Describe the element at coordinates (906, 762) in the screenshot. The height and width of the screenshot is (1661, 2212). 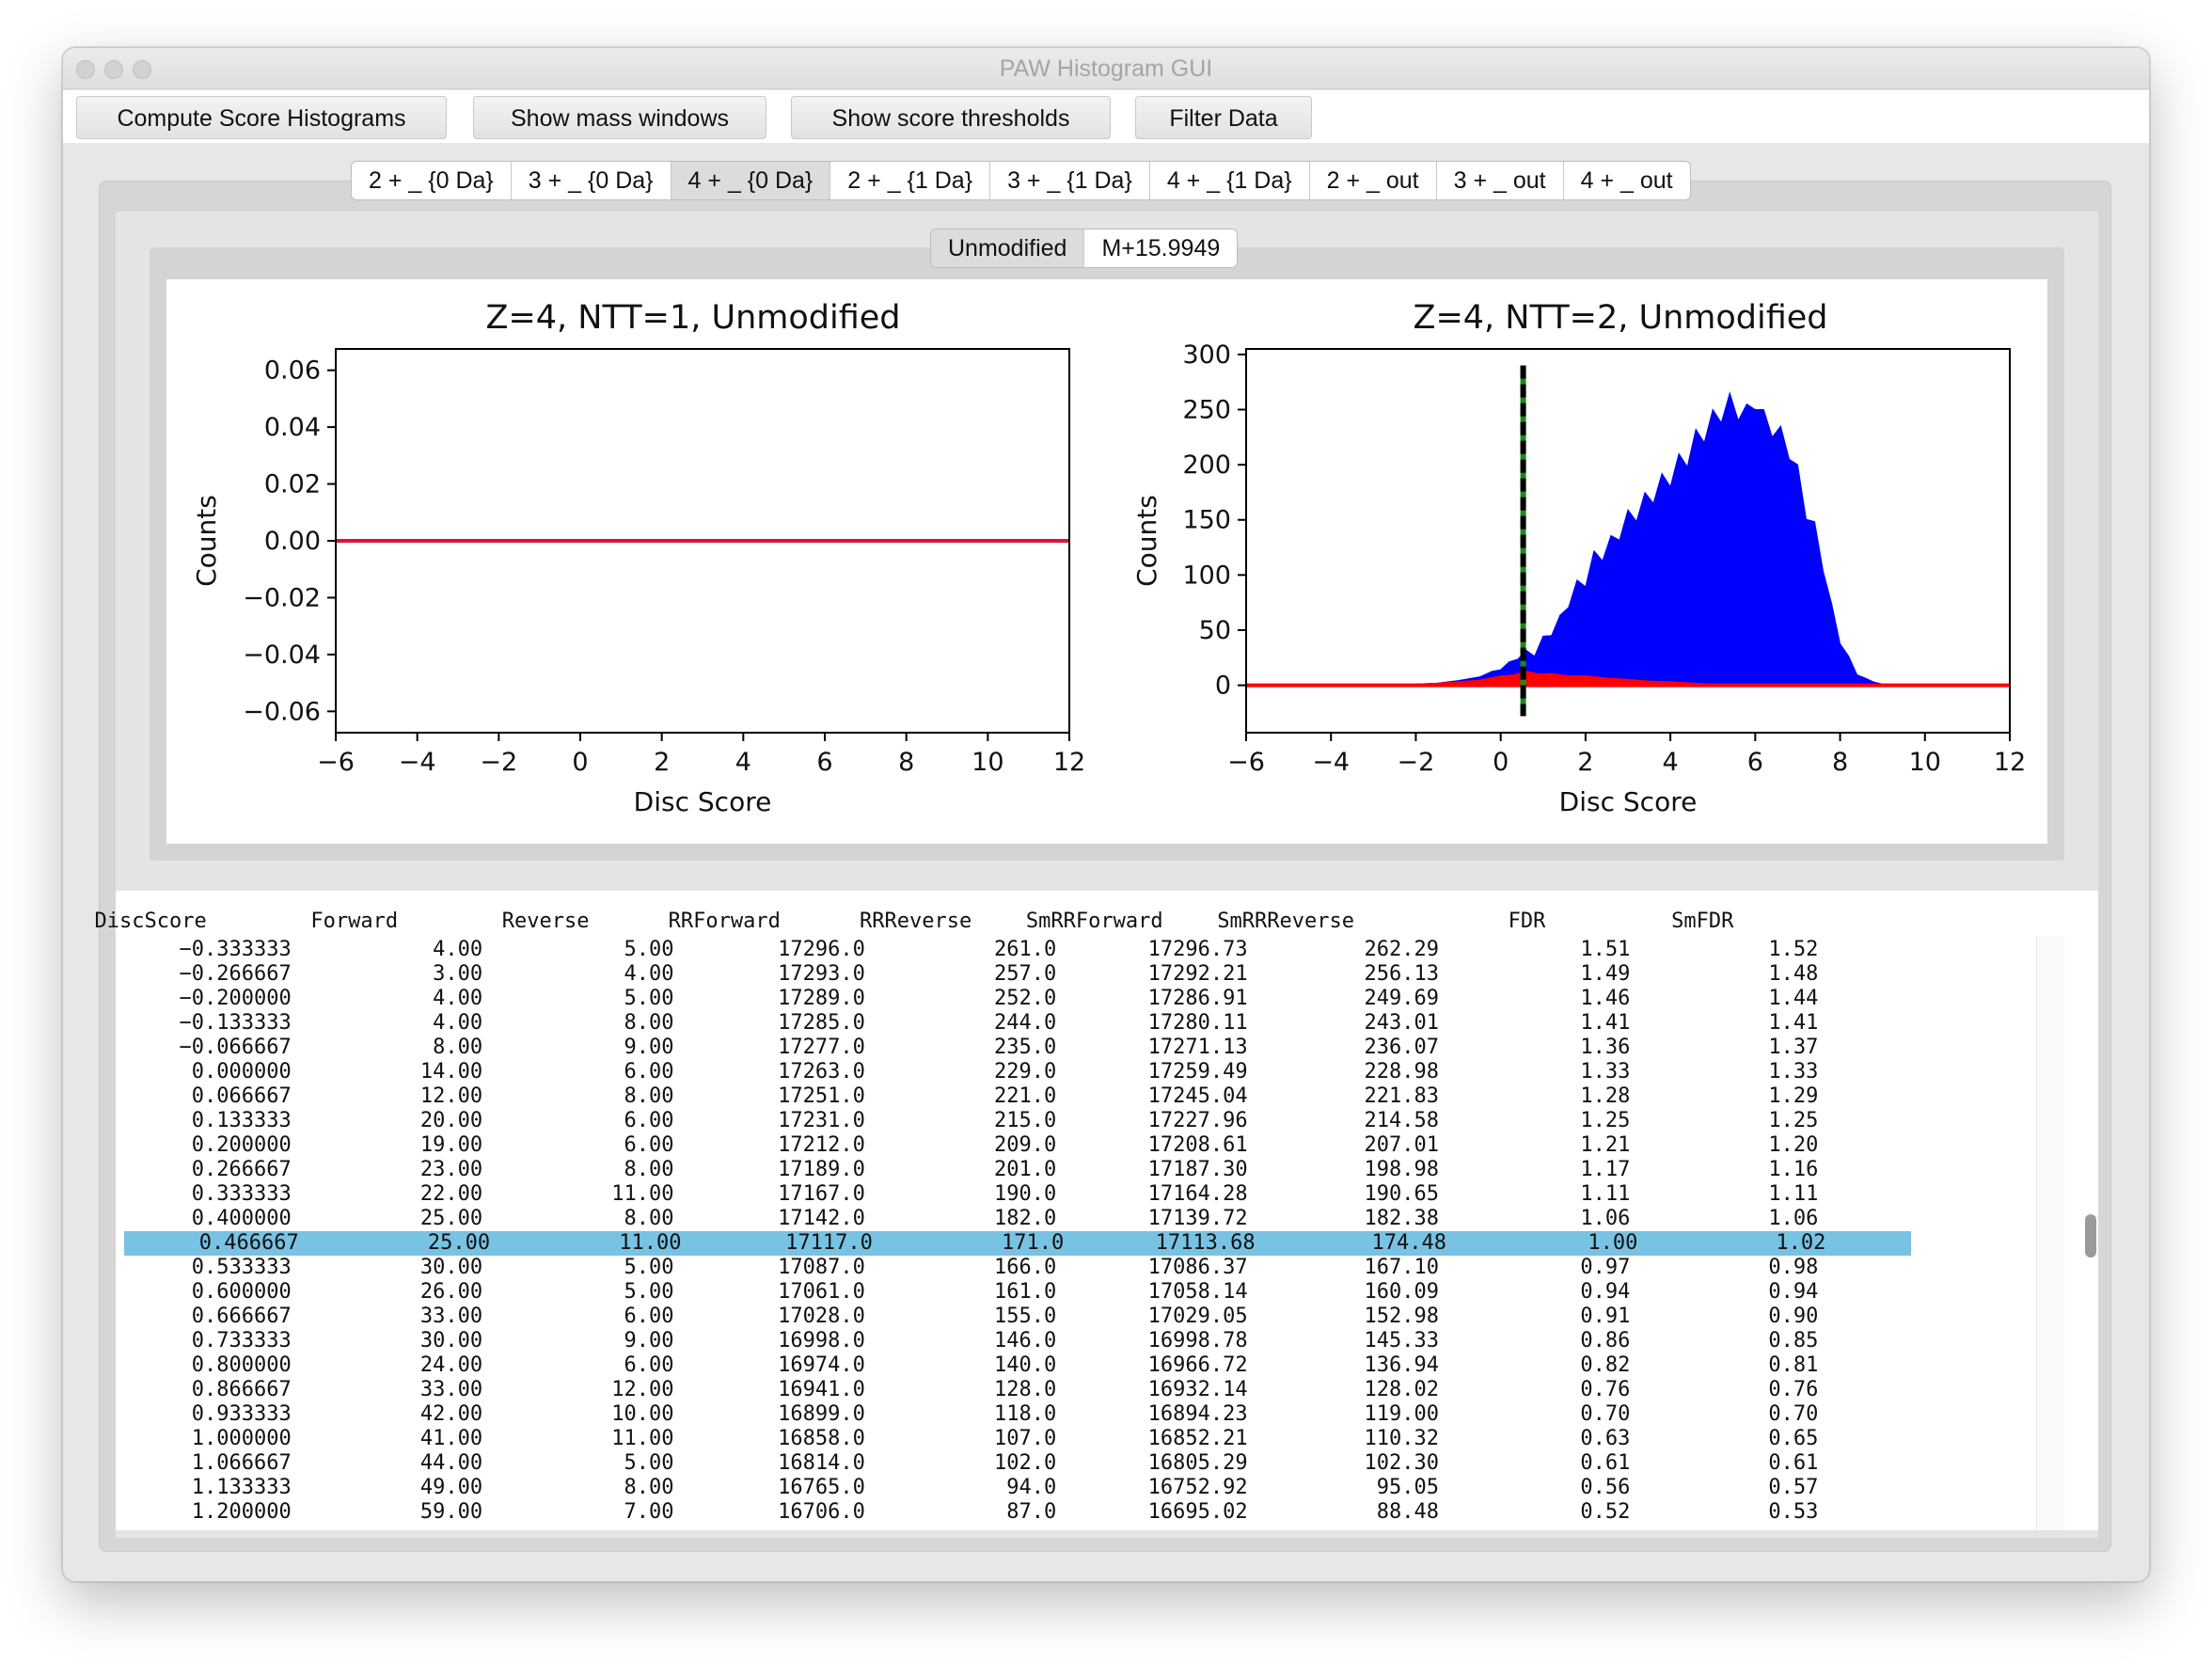
I see `x-tick-label: 8` at that location.